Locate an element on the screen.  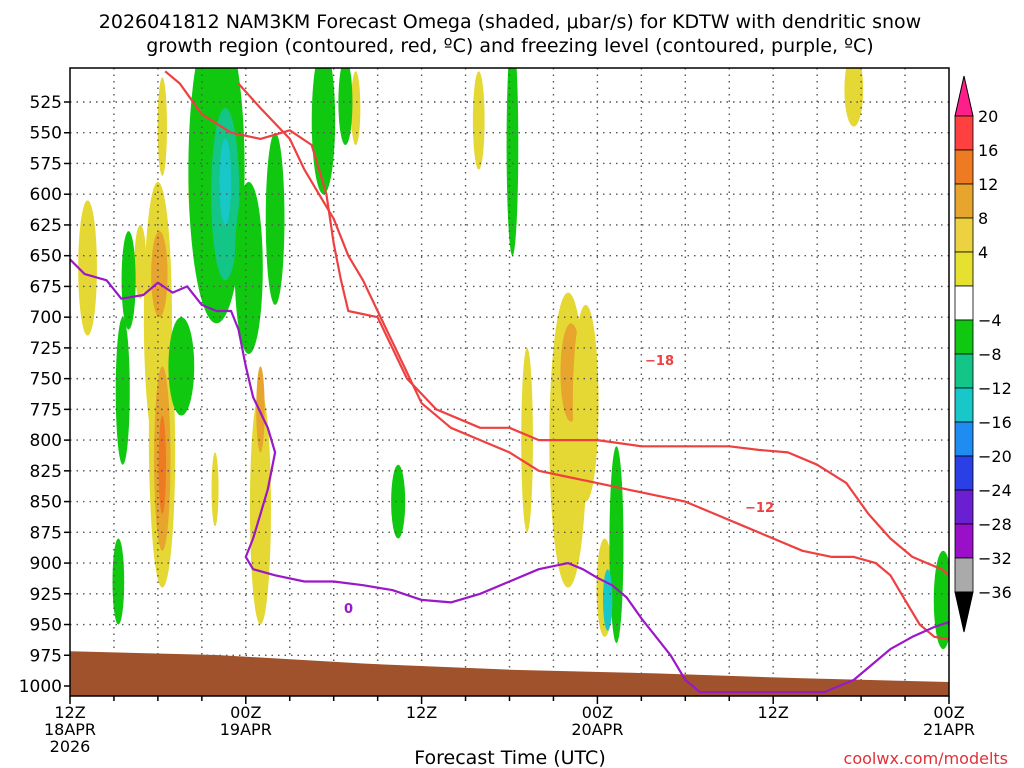
y-tick-label: 900 is located at coordinates (46, 564).